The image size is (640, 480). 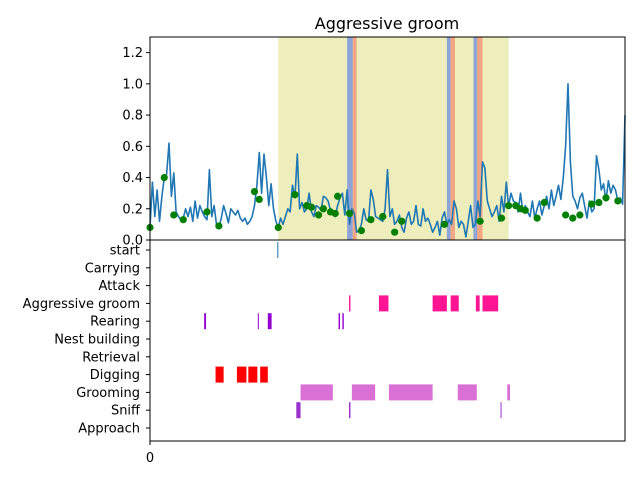 What do you see at coordinates (132, 147) in the screenshot?
I see `y-tick-label: 0.6` at bounding box center [132, 147].